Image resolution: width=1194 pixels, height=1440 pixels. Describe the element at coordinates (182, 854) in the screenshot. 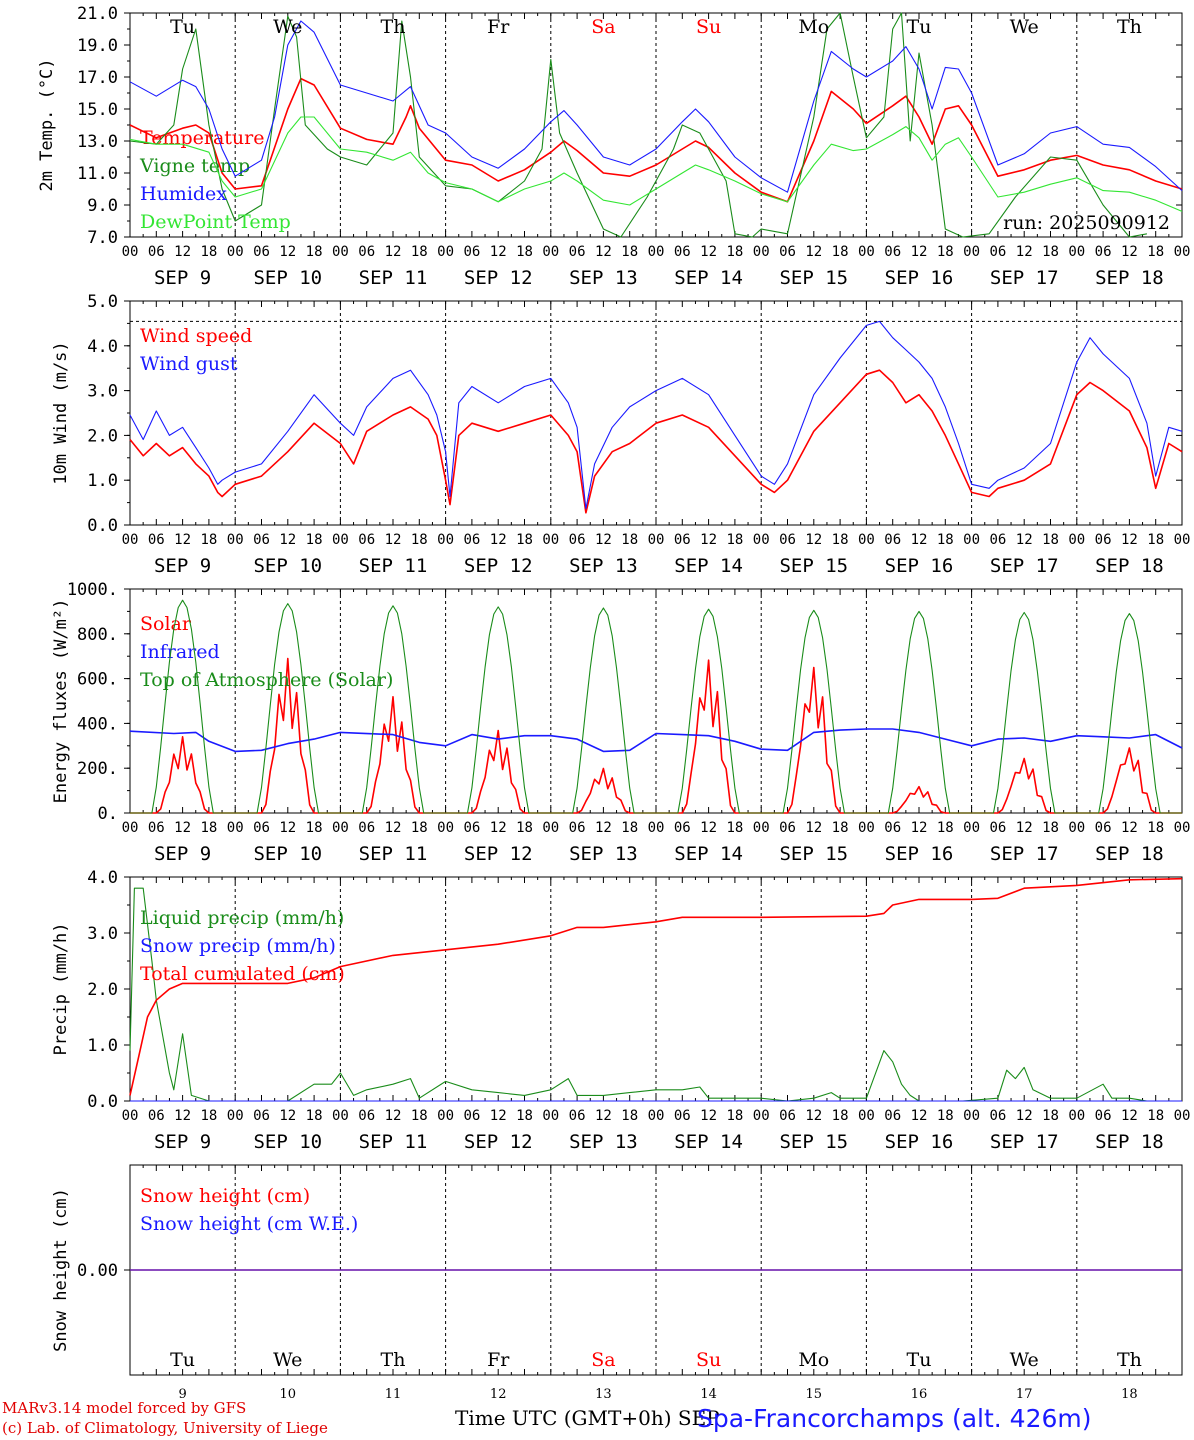

I see `panel3-date-label: SEP 9` at that location.